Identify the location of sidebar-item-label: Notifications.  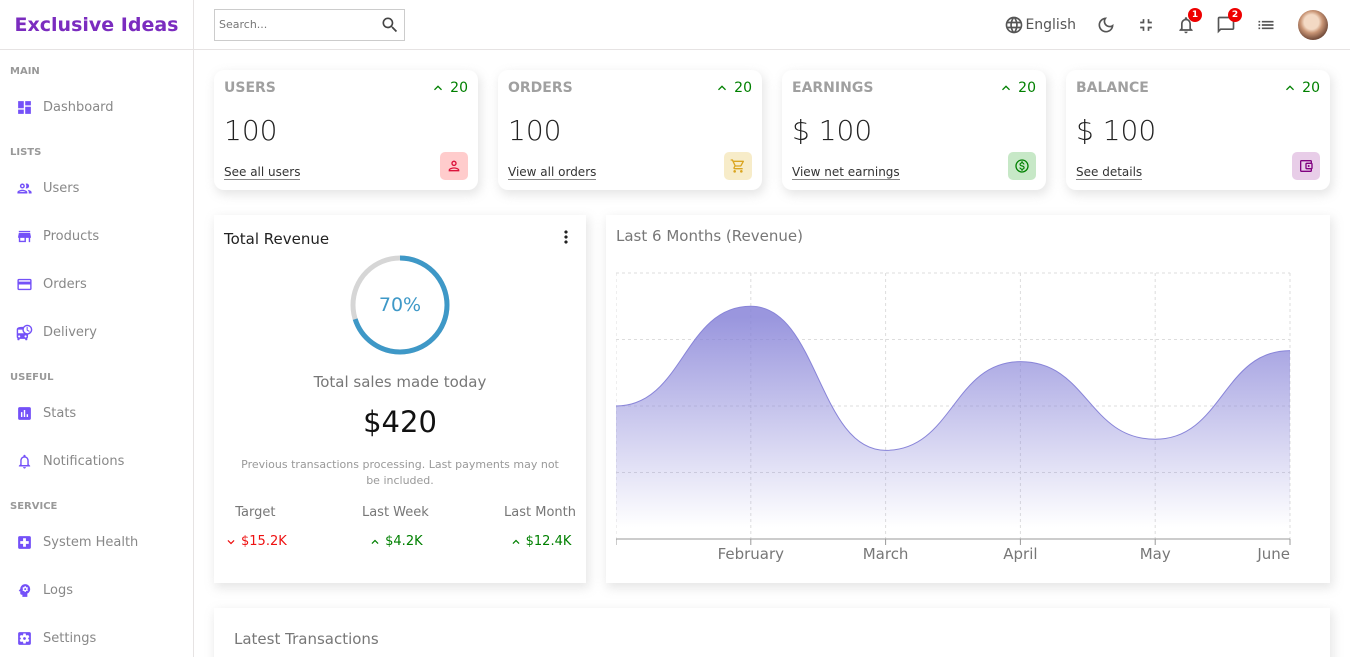
(84, 461).